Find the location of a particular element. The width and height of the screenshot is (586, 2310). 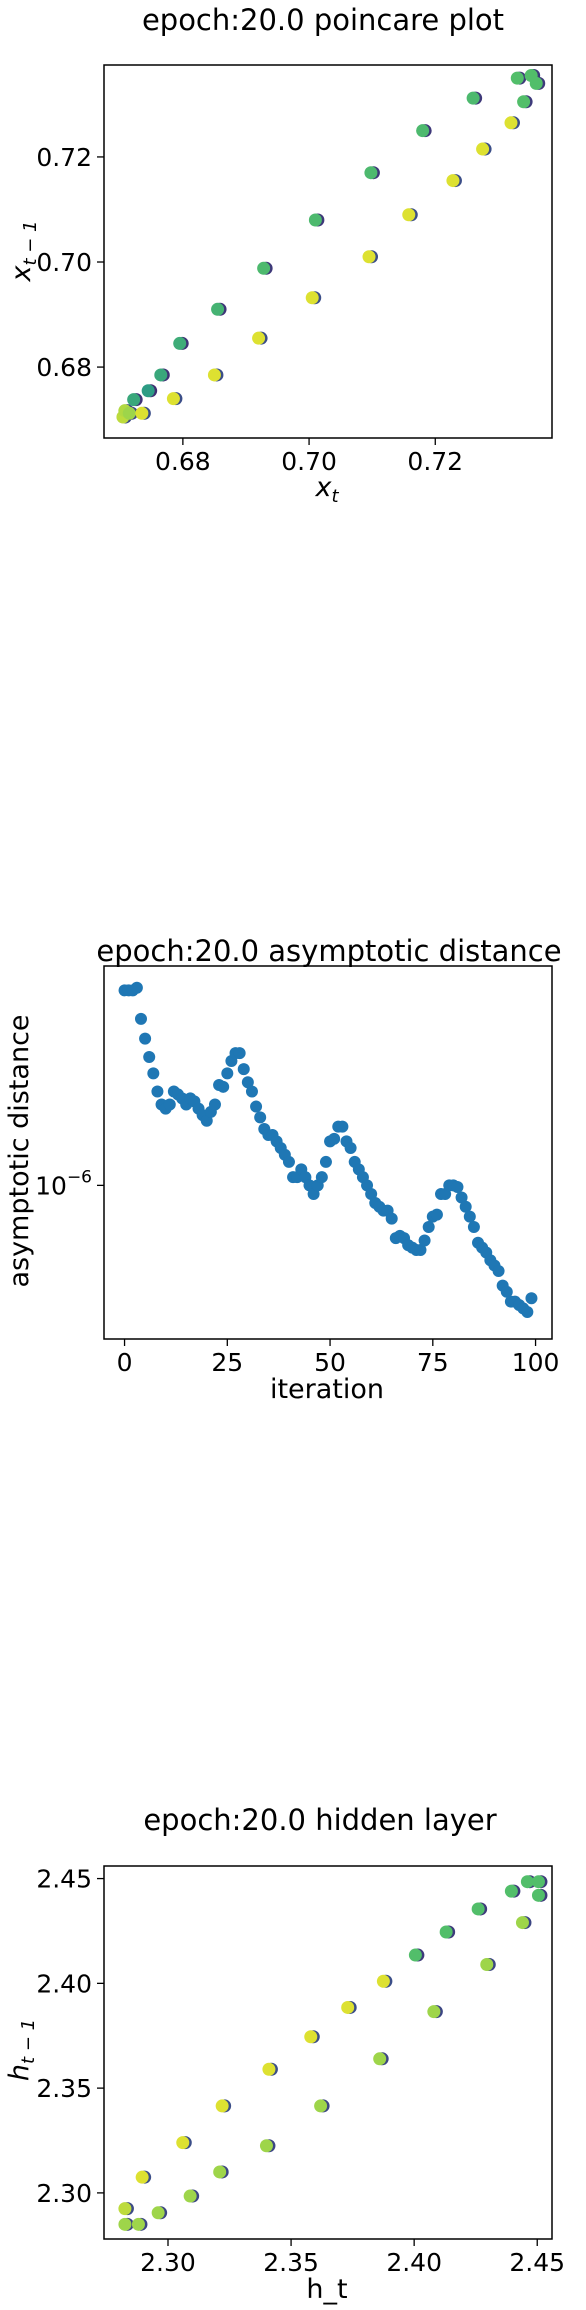

x-tick-label: 2.30 is located at coordinates (168, 2262).